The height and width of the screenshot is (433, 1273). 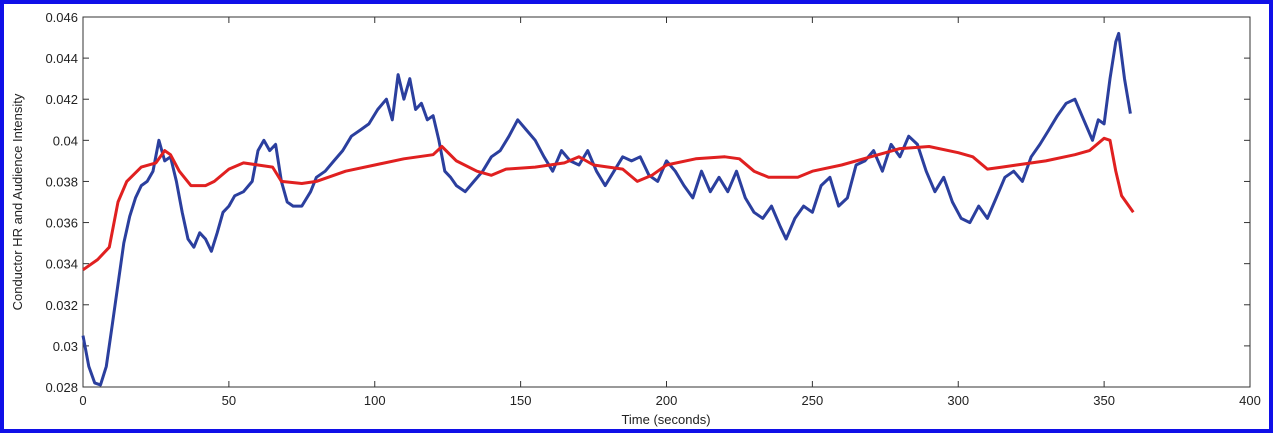 What do you see at coordinates (61, 181) in the screenshot?
I see `y-tick-label: 0.038` at bounding box center [61, 181].